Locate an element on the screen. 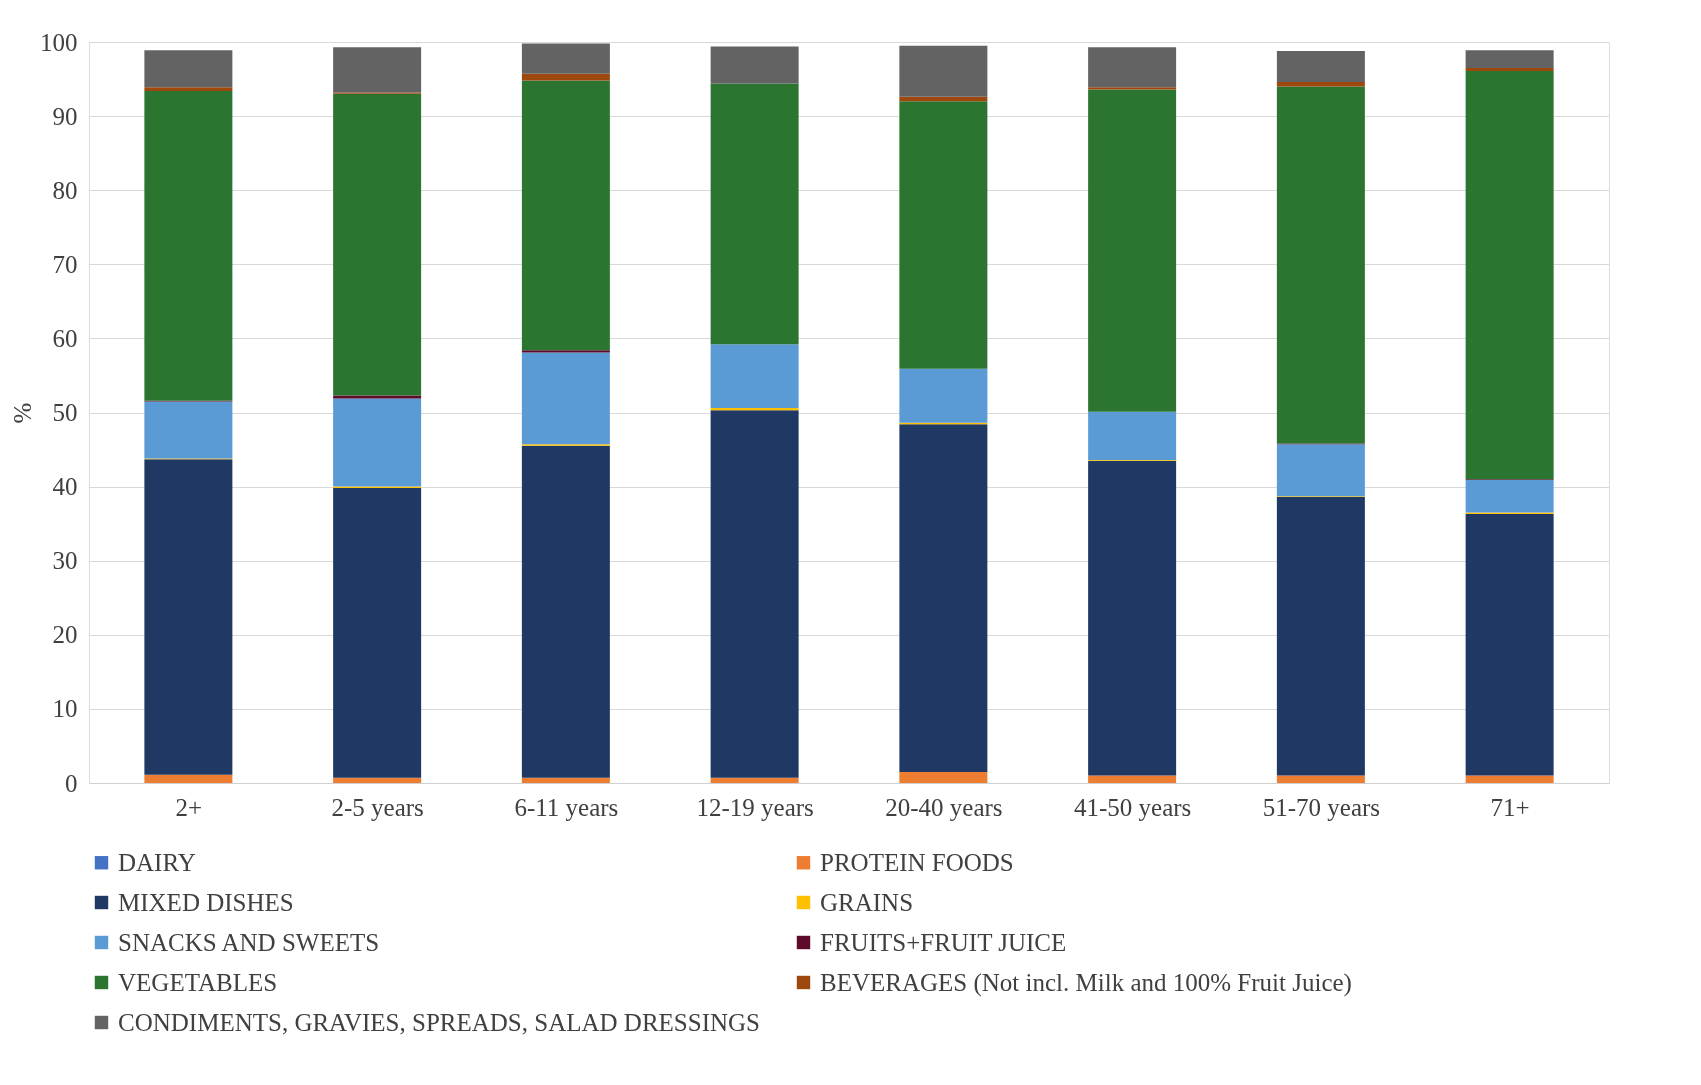 This screenshot has width=1701, height=1085. y-tick-label: 30 is located at coordinates (65, 561).